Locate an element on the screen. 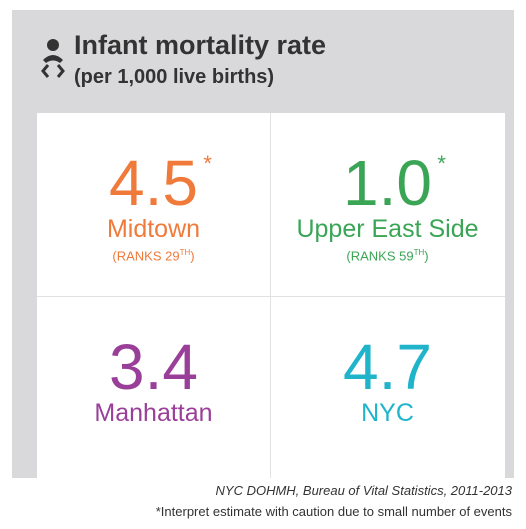 The height and width of the screenshot is (529, 526). value-row: 4.7 is located at coordinates (387, 367).